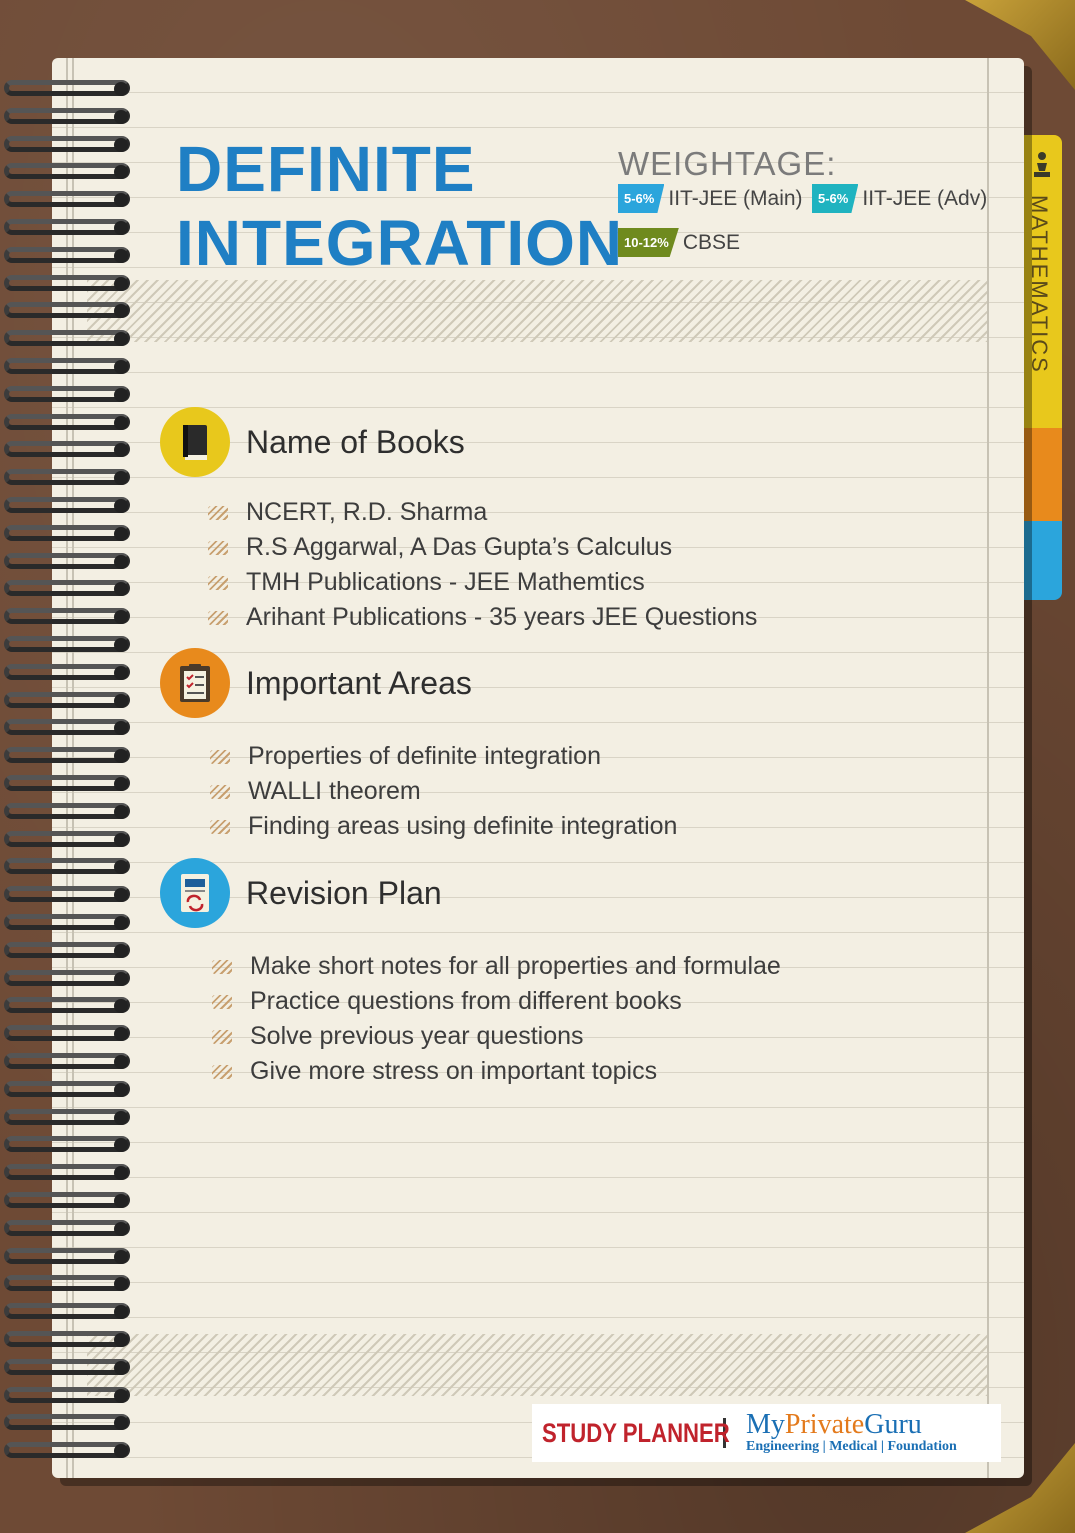 This screenshot has width=1075, height=1533. Describe the element at coordinates (496, 1036) in the screenshot. I see `list-item: Solve previous year questions` at that location.